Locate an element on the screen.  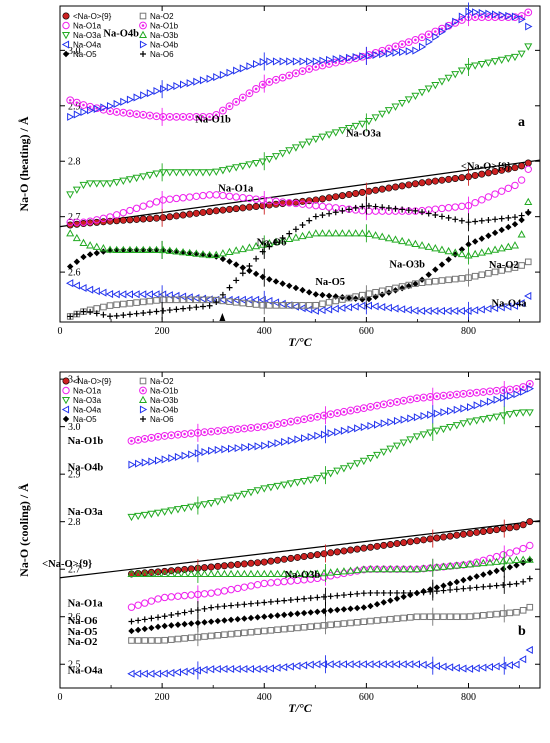
series-na-o5 is located at coordinates (299, 259).